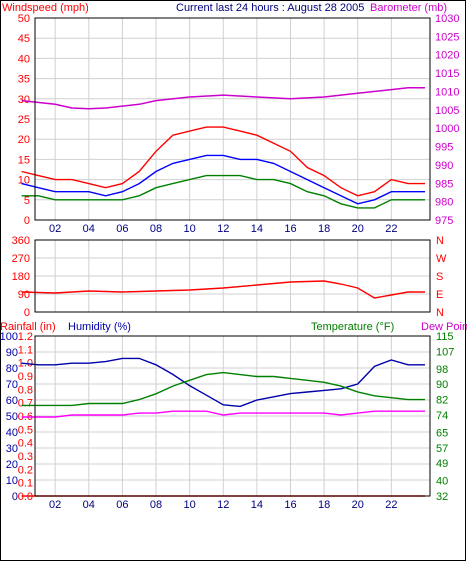 This screenshot has height=562, width=467. I want to click on humidity-y-tick-label: 20, so click(12, 465).